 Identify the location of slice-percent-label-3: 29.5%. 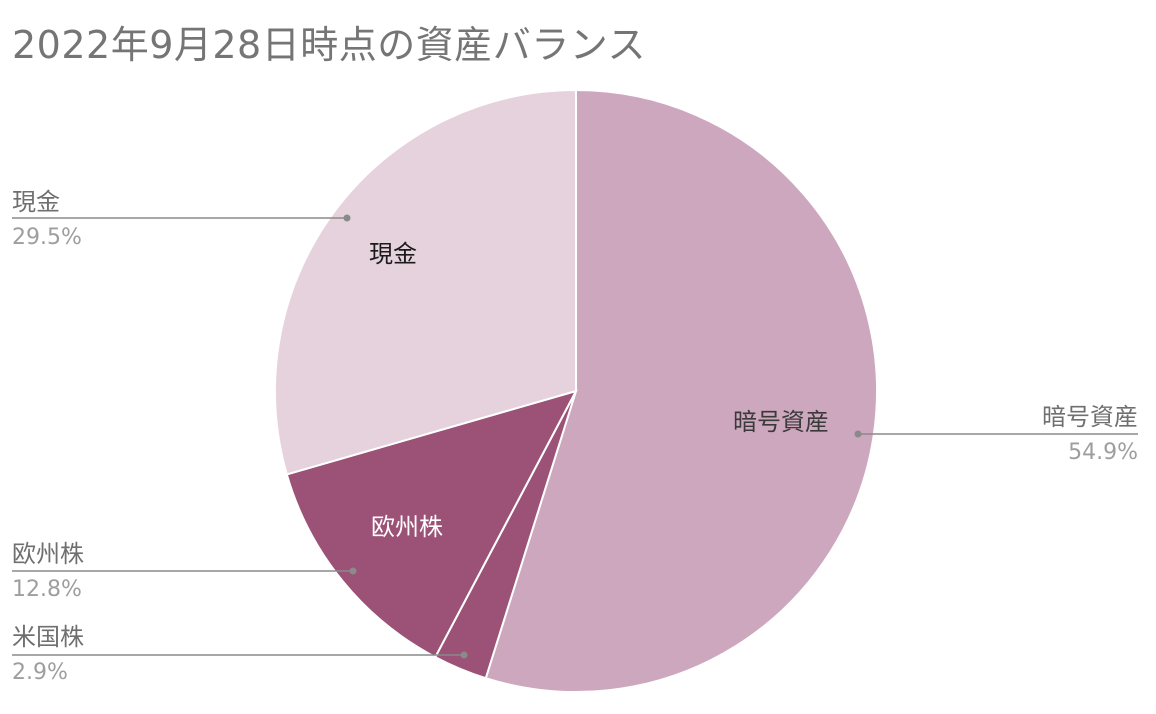
(47, 237).